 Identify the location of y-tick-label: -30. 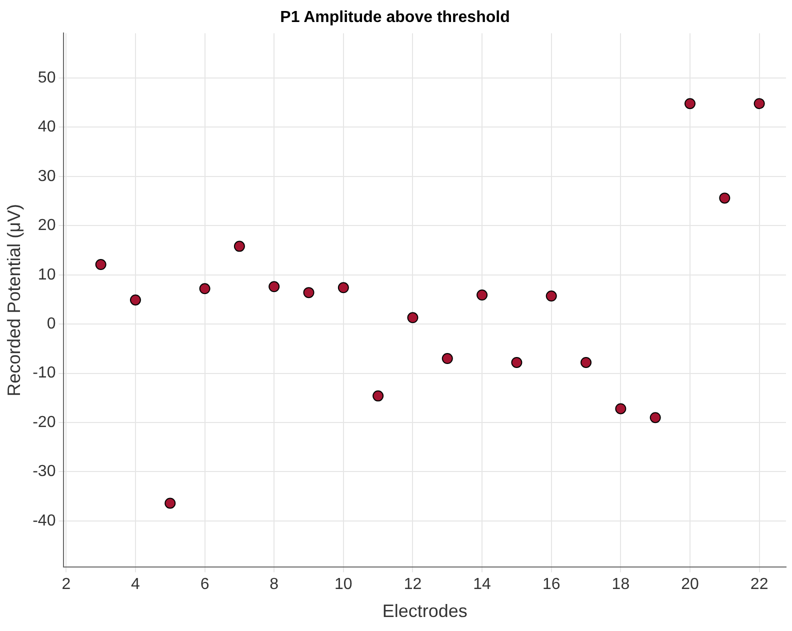
(44, 471).